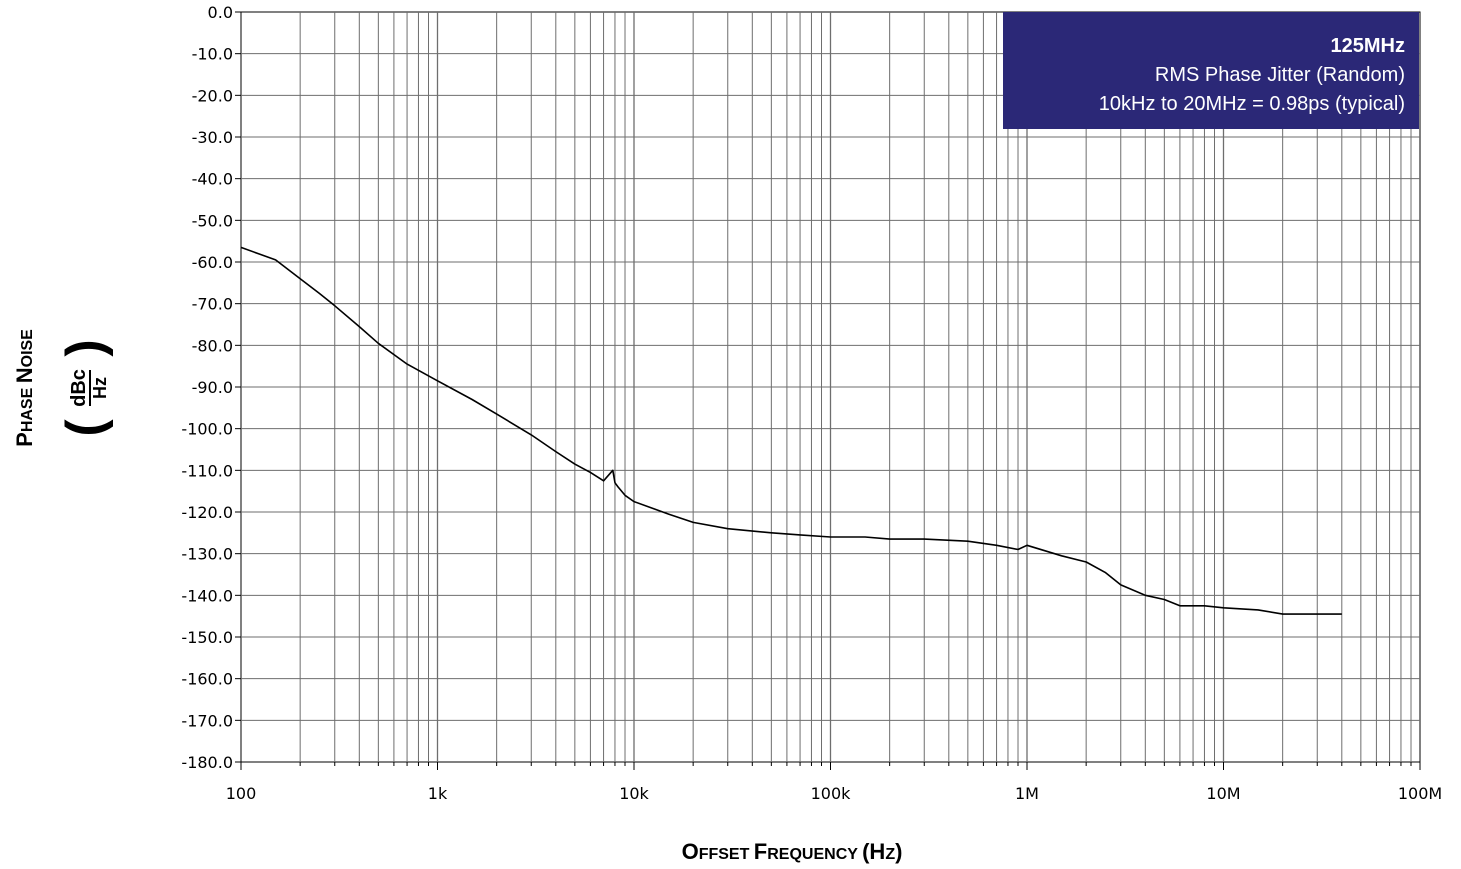 This screenshot has height=869, width=1461. Describe the element at coordinates (207, 470) in the screenshot. I see `y-tick-label: -110.0` at that location.